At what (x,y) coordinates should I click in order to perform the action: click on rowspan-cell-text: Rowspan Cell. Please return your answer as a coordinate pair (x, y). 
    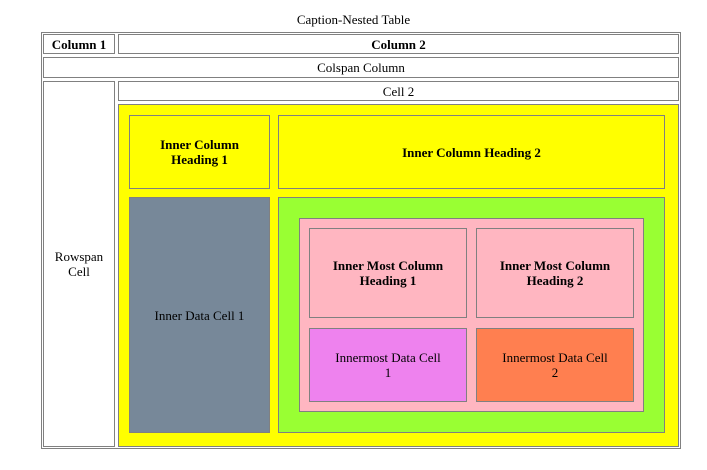
    Looking at the image, I should click on (79, 264).